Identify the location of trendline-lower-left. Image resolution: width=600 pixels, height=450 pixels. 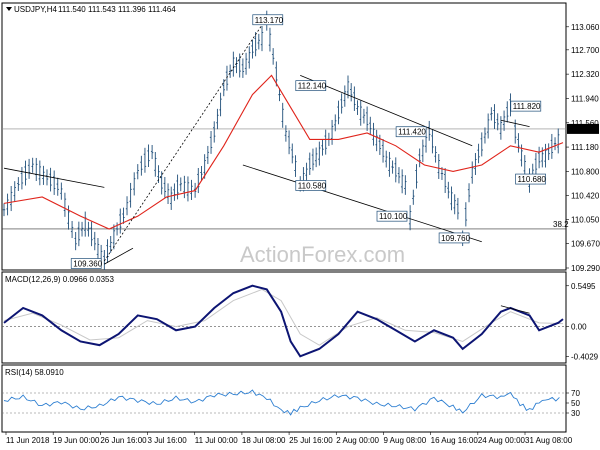
(119, 256).